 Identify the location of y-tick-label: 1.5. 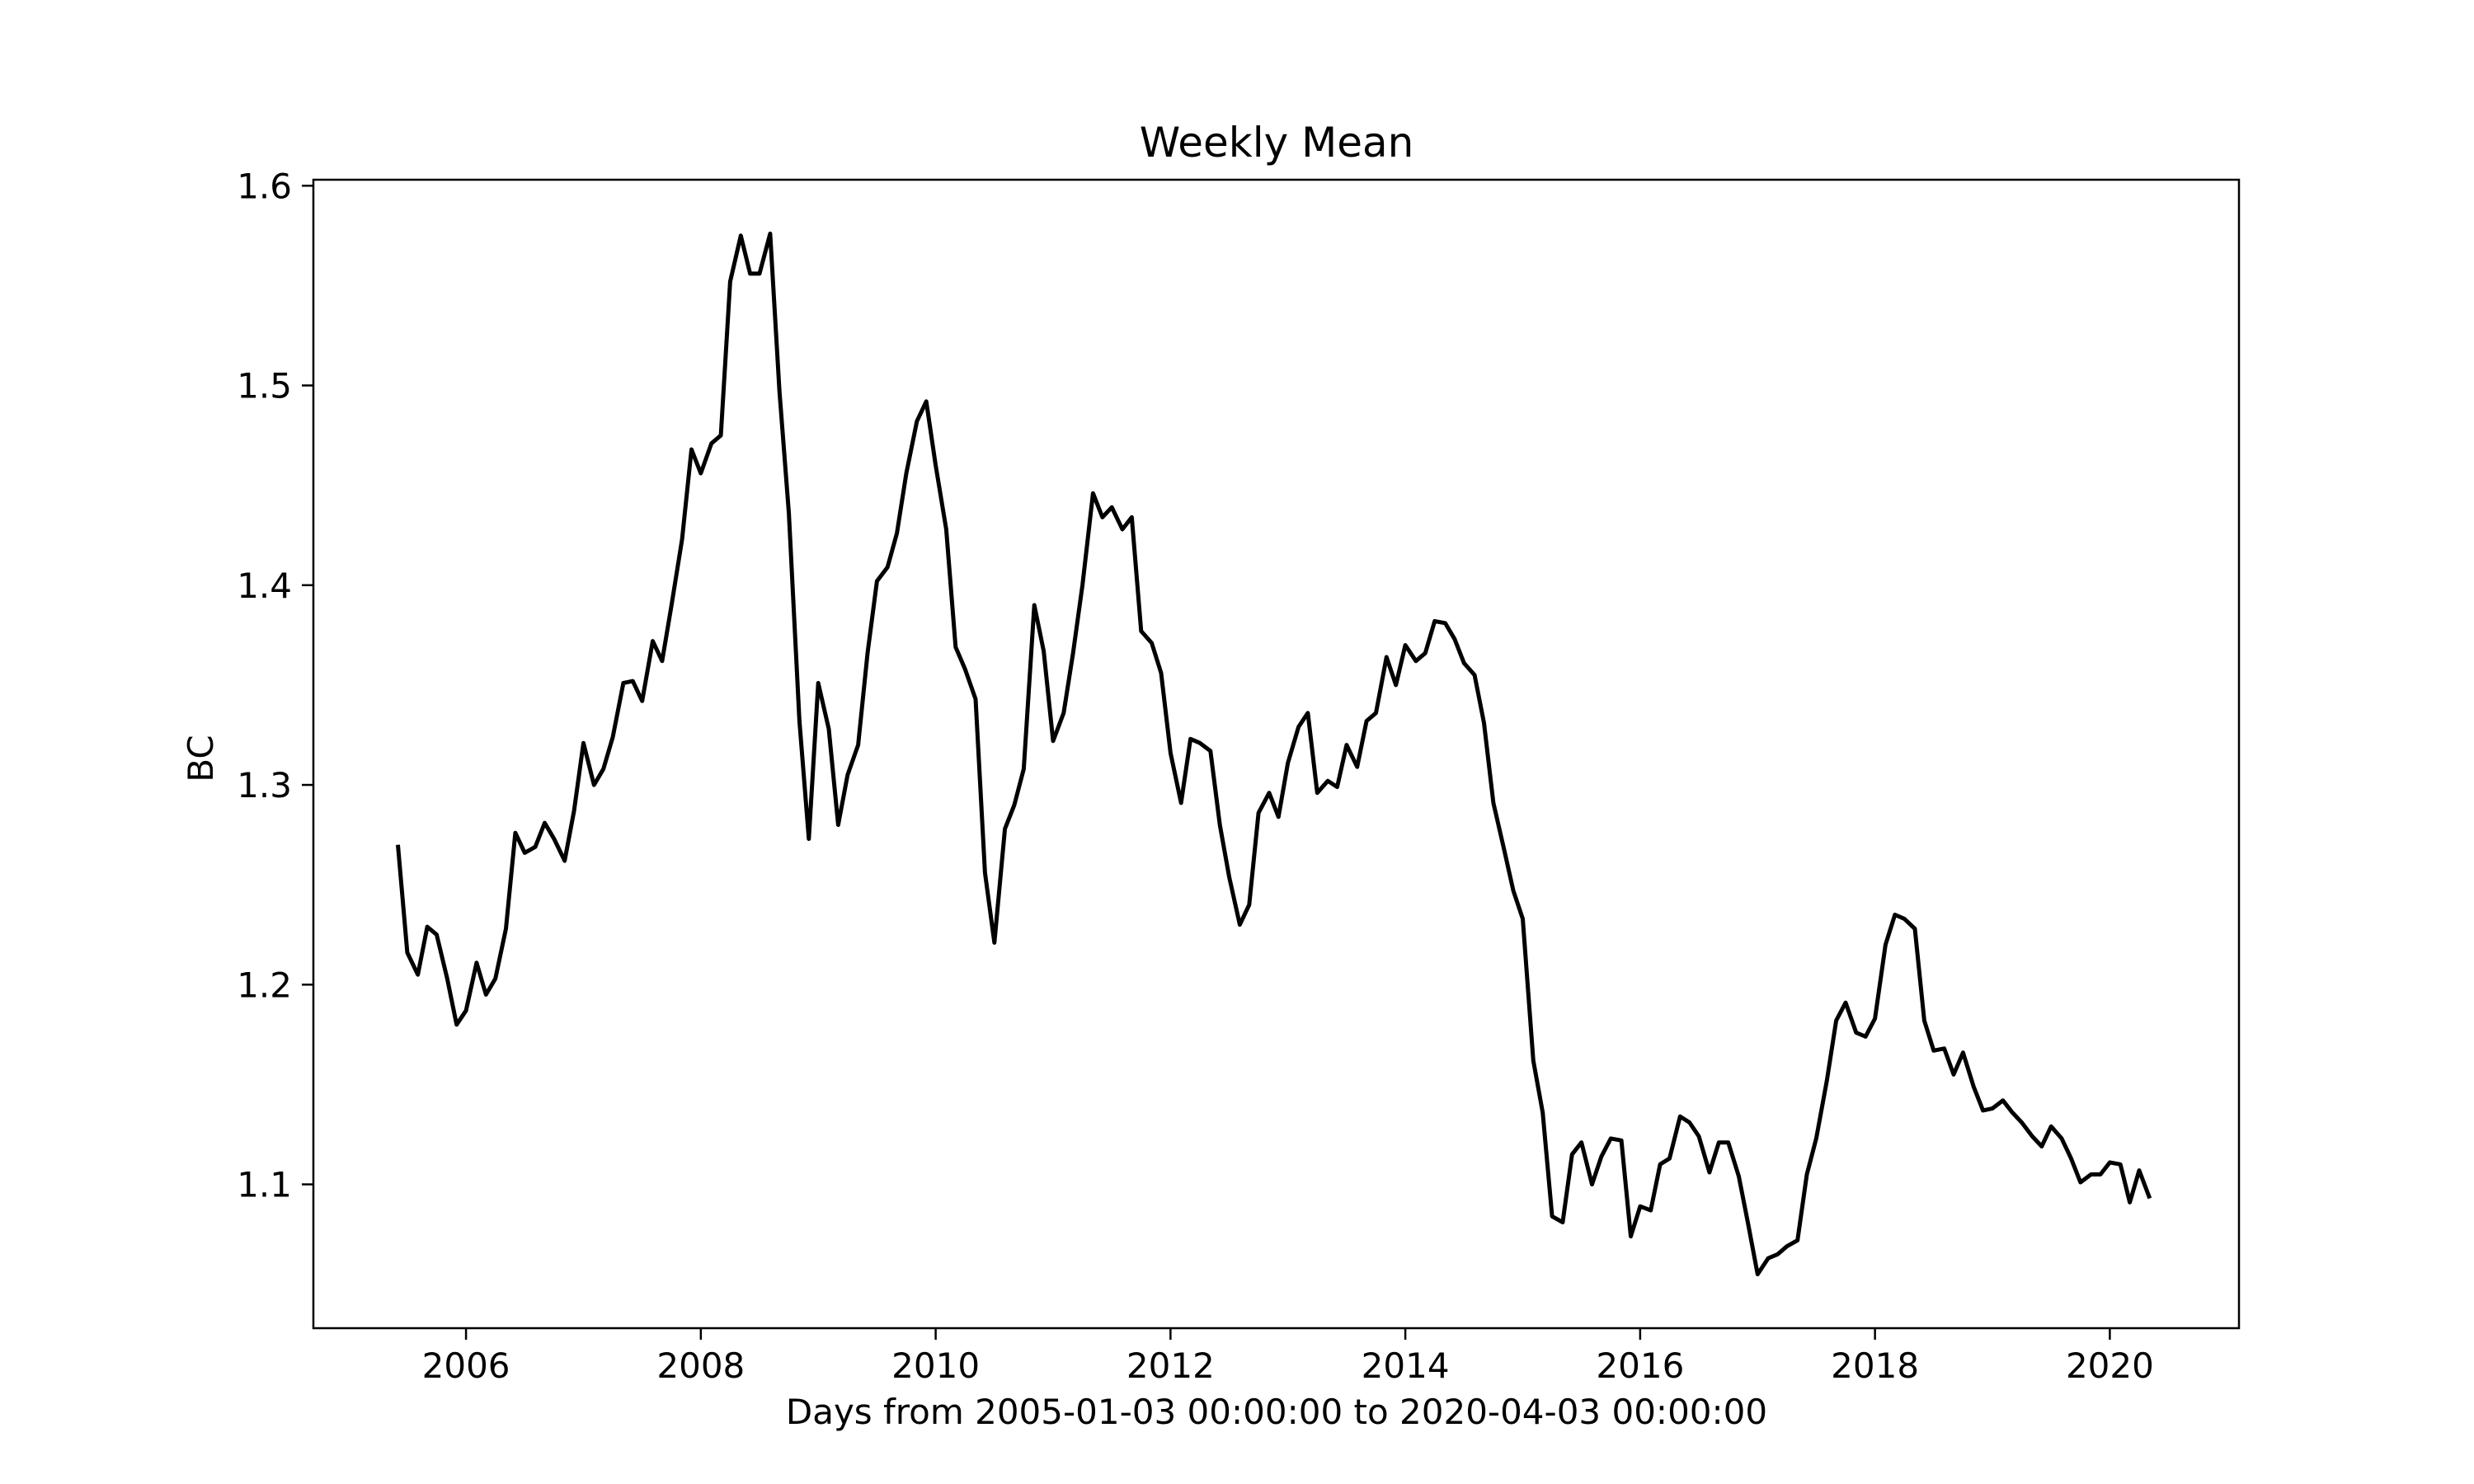
(264, 386).